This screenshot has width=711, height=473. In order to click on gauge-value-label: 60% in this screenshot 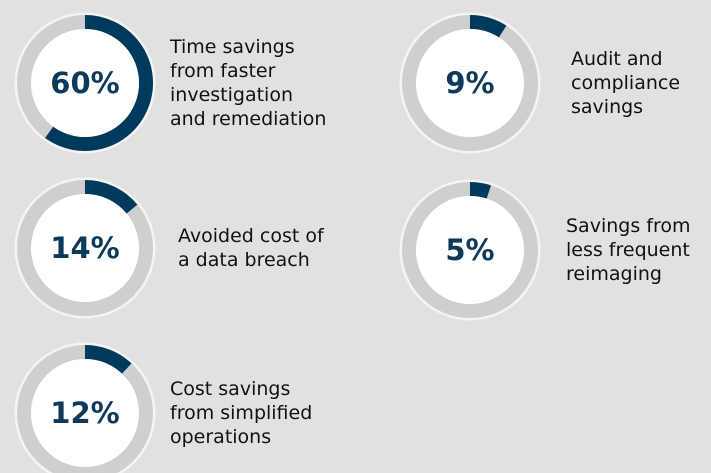, I will do `click(84, 83)`.